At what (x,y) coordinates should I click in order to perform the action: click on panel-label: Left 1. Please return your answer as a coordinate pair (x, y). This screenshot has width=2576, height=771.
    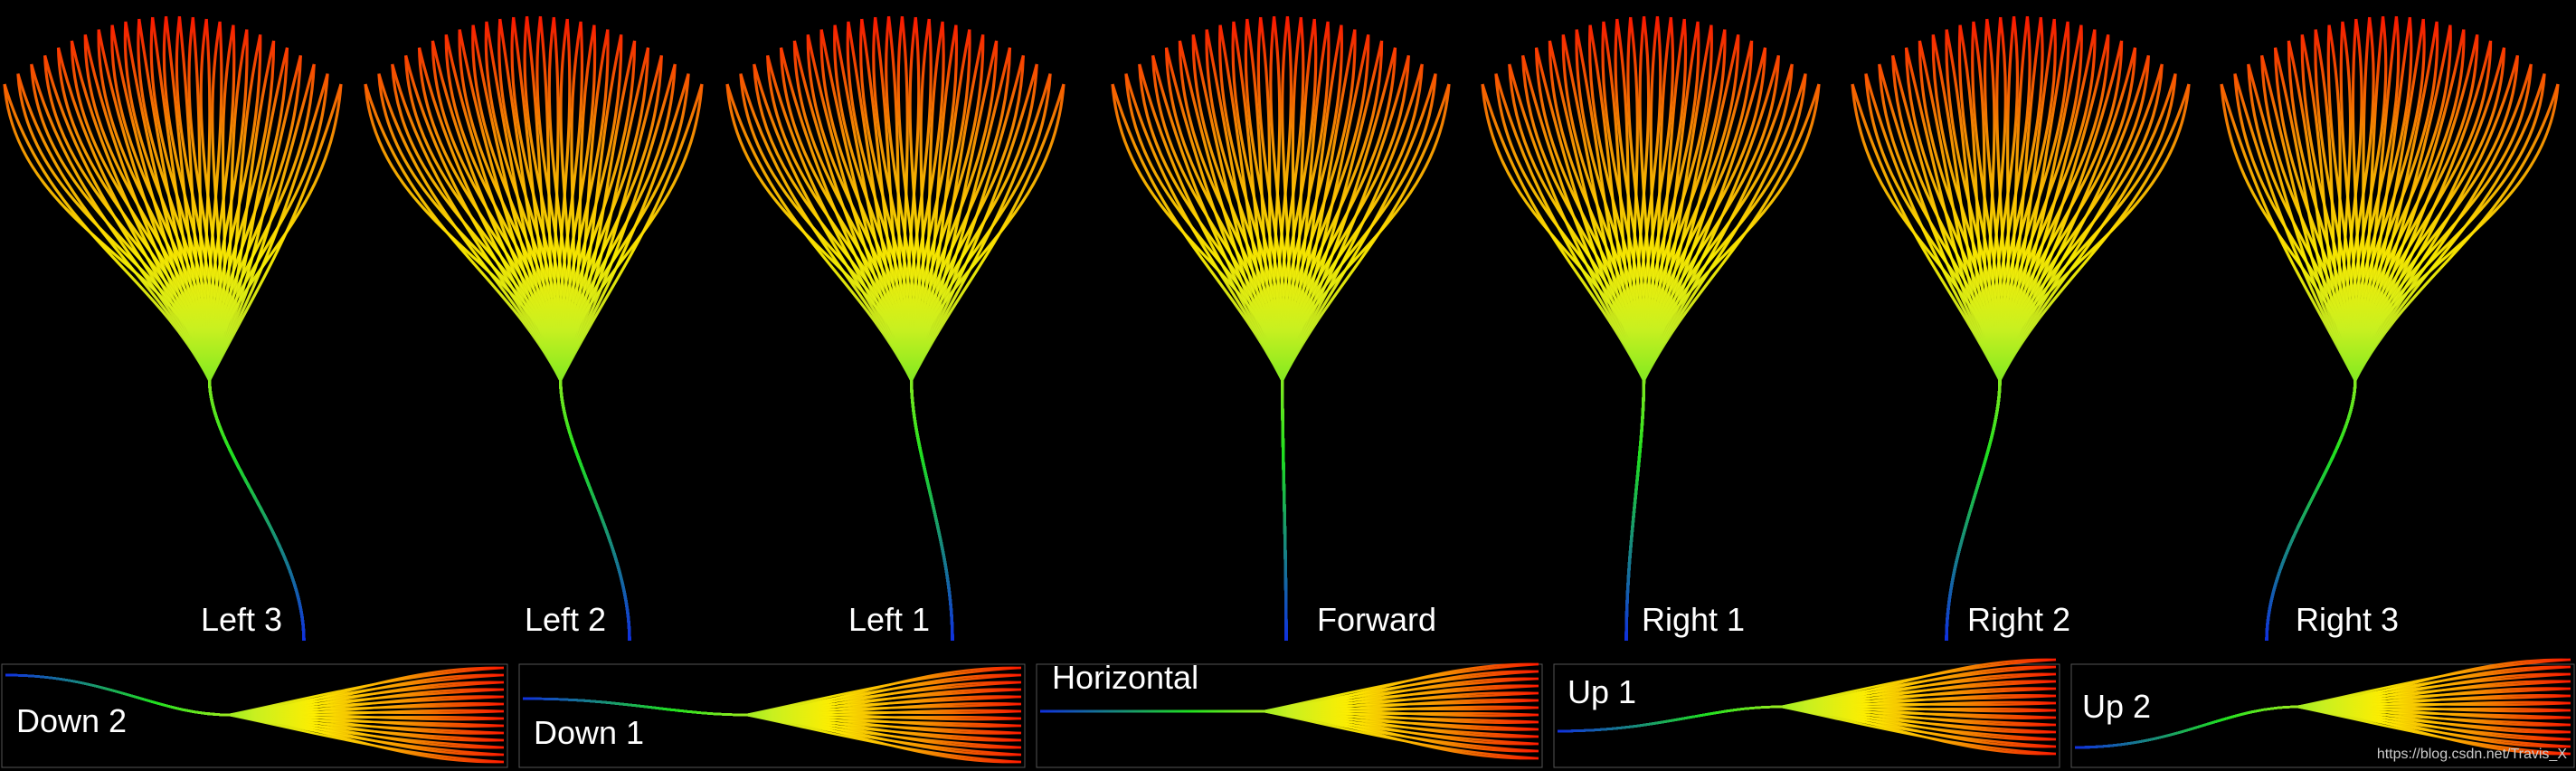
    Looking at the image, I should click on (889, 620).